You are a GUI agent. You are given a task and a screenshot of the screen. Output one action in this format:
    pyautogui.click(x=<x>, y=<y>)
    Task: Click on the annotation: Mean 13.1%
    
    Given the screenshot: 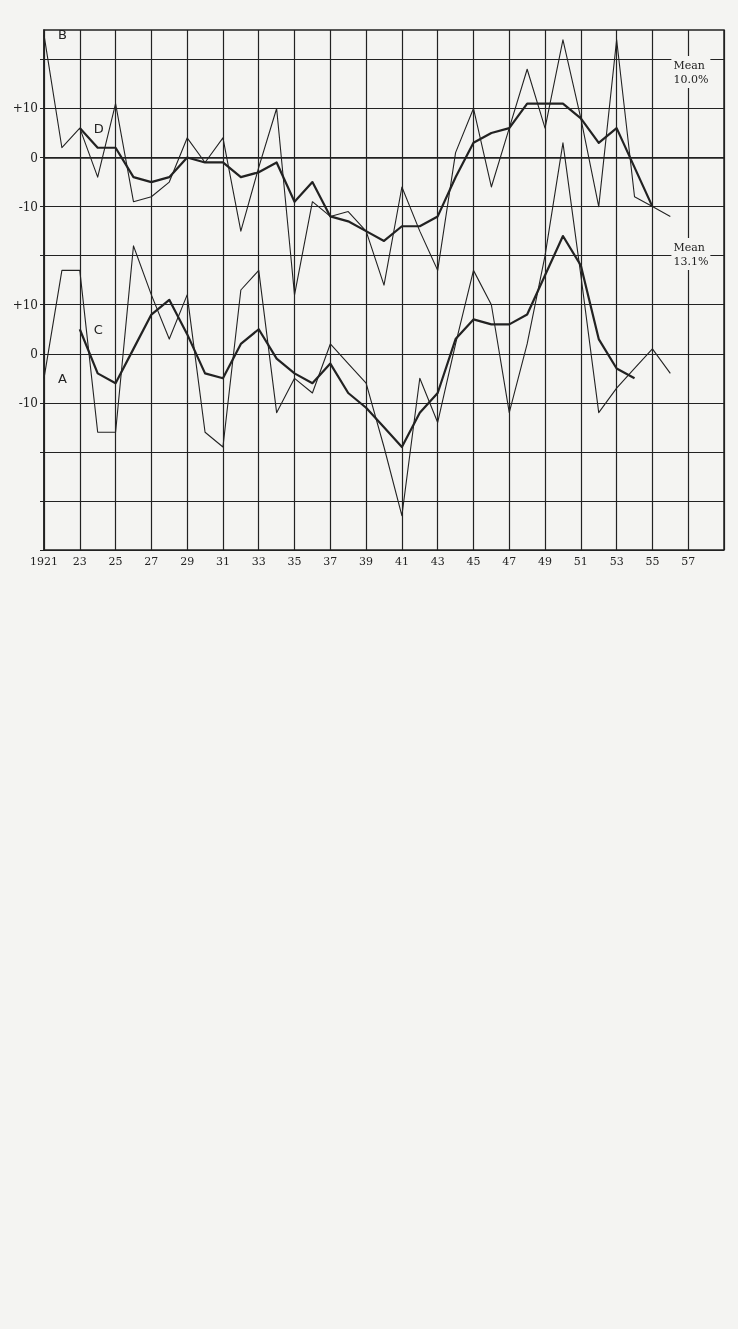 What is the action you would take?
    pyautogui.click(x=691, y=254)
    